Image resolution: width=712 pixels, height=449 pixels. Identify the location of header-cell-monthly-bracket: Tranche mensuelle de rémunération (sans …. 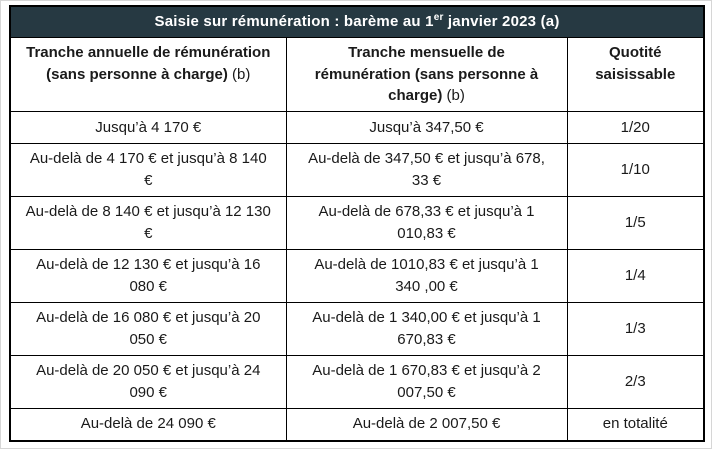
(426, 74).